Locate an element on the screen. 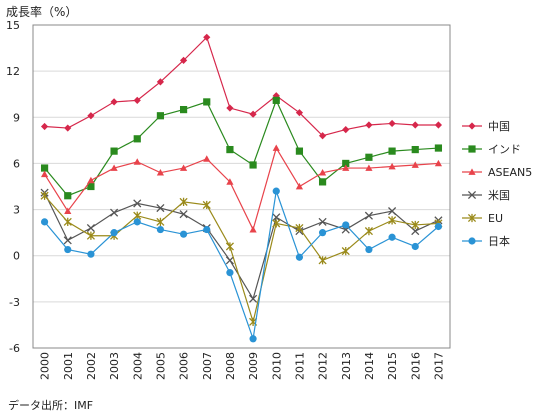 The height and width of the screenshot is (415, 540). legend-item: ASEAN5 is located at coordinates (497, 172).